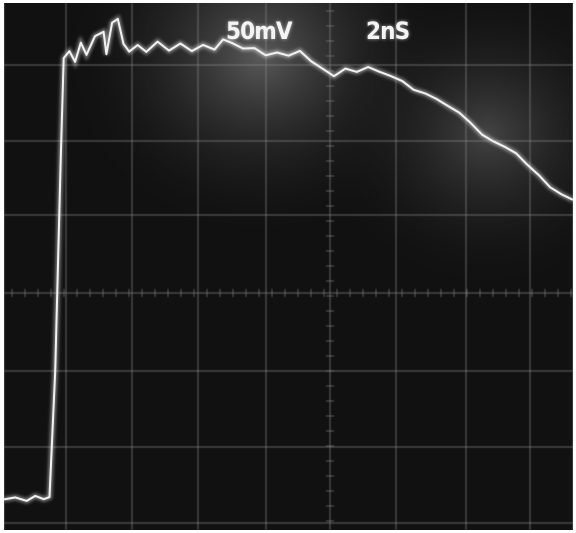 The image size is (576, 533). I want to click on time-per-division-label: 2nS, so click(388, 31).